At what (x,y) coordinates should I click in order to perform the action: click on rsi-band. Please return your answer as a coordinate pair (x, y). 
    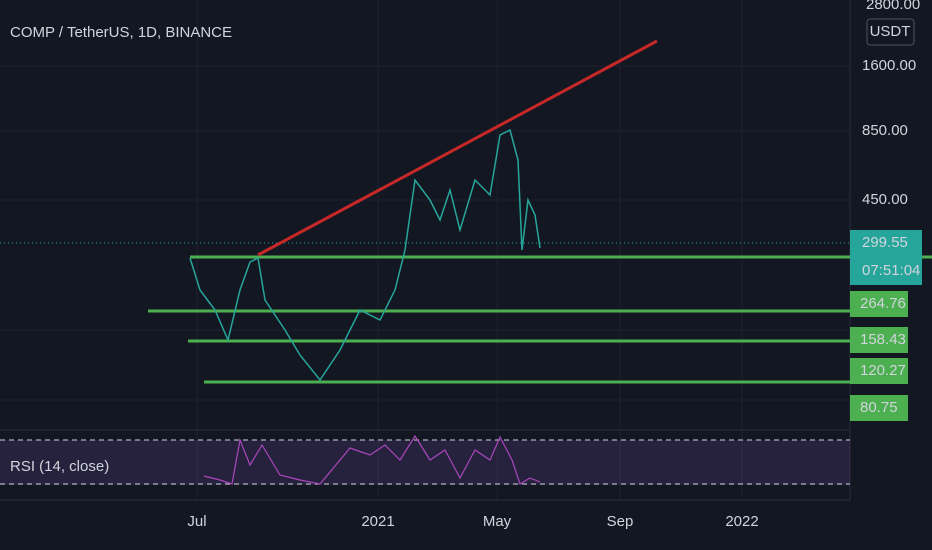
    Looking at the image, I should click on (425, 462).